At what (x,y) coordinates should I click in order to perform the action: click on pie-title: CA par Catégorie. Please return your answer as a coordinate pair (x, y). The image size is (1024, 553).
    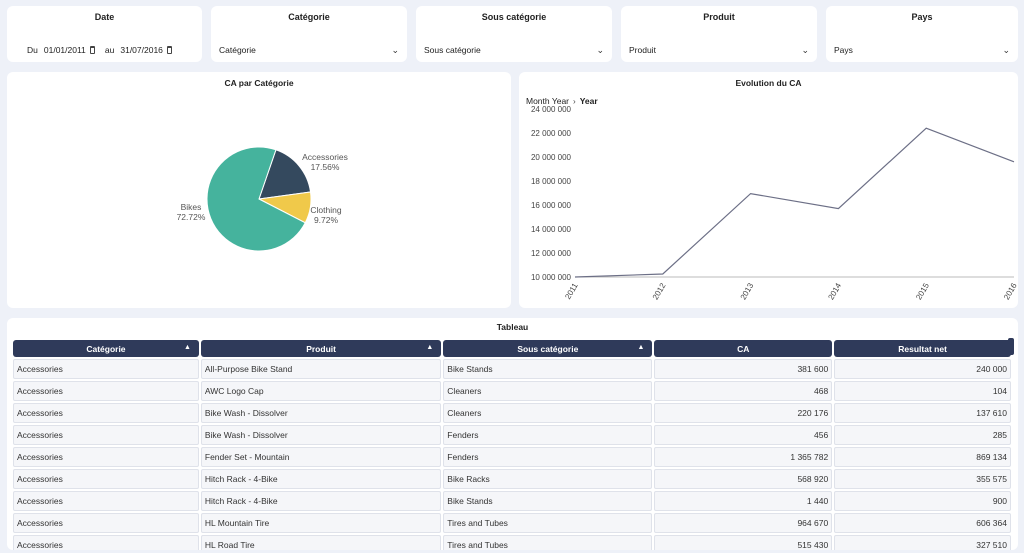
    Looking at the image, I should click on (259, 83).